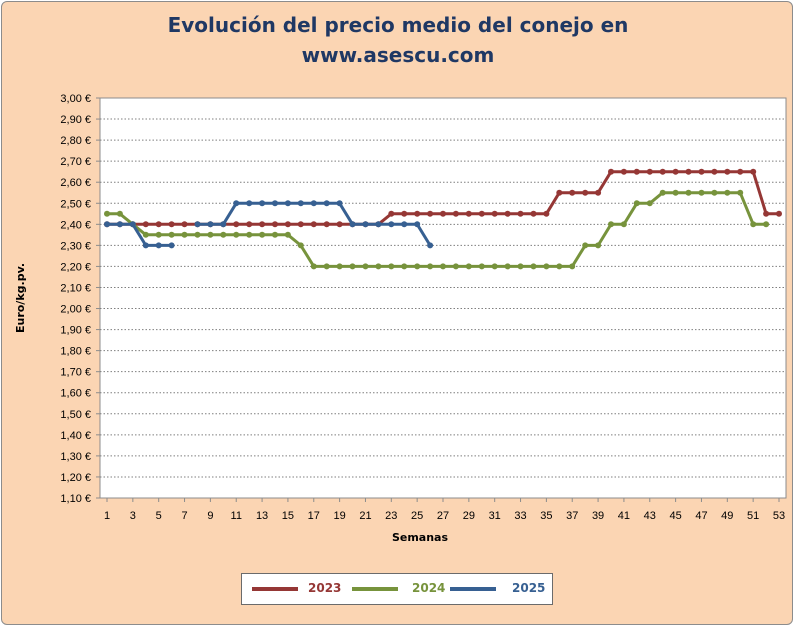 This screenshot has height=628, width=796. I want to click on legend-swatch-2025, so click(473, 589).